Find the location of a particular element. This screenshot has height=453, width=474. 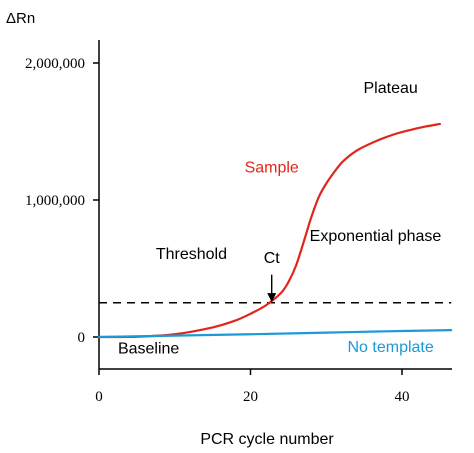

x-tick-label: 0 is located at coordinates (99, 397).